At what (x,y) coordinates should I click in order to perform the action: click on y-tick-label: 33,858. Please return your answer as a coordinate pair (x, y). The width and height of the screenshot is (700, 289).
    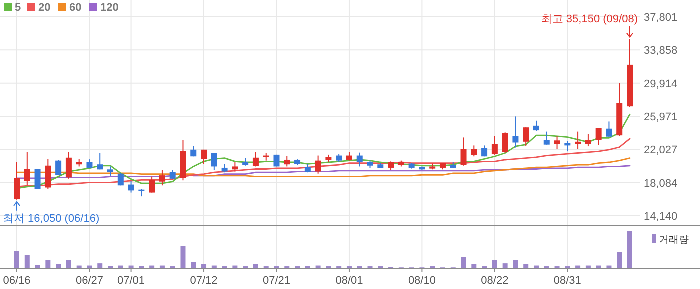
    Looking at the image, I should click on (661, 51).